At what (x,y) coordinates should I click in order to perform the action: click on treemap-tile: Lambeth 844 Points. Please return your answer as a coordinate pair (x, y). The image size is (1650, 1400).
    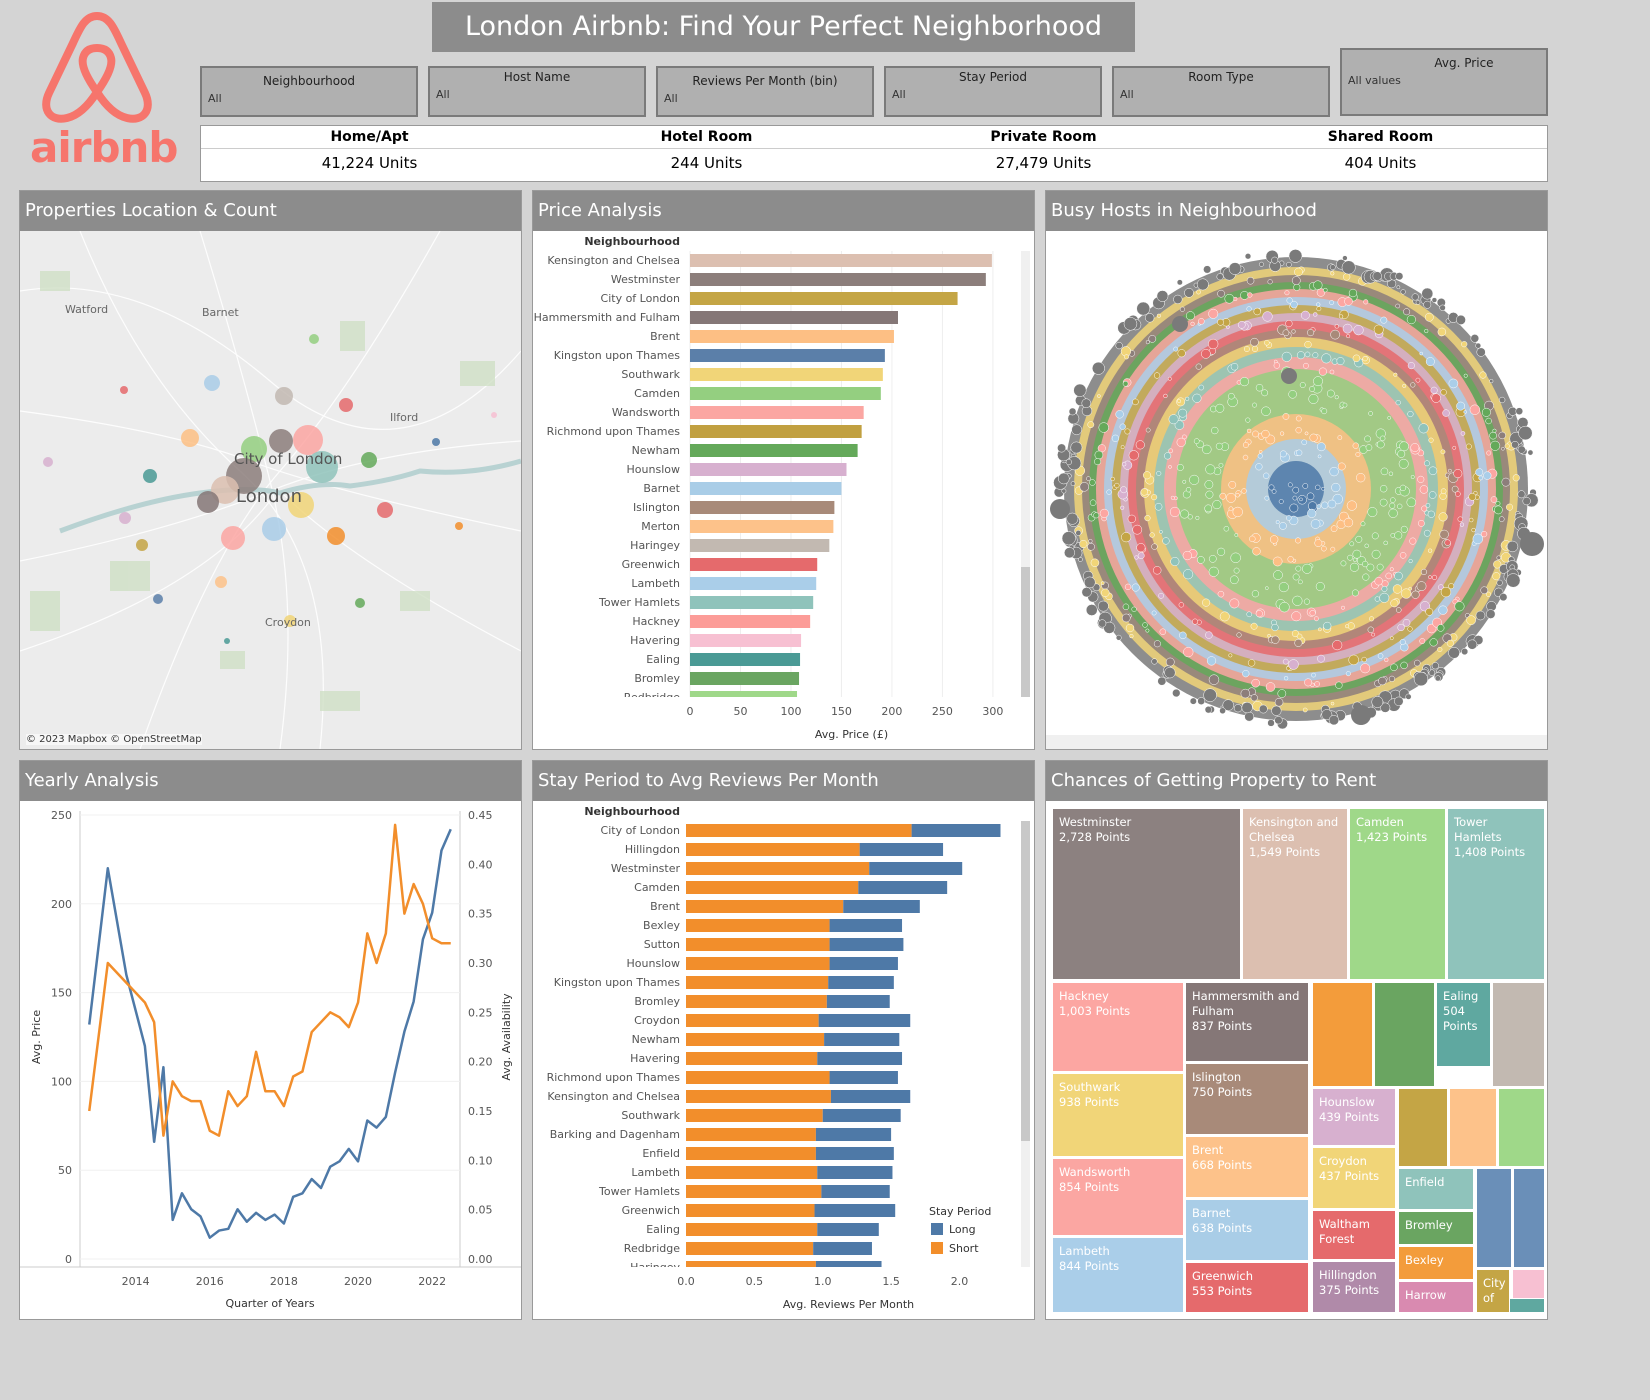
    Looking at the image, I should click on (1118, 1275).